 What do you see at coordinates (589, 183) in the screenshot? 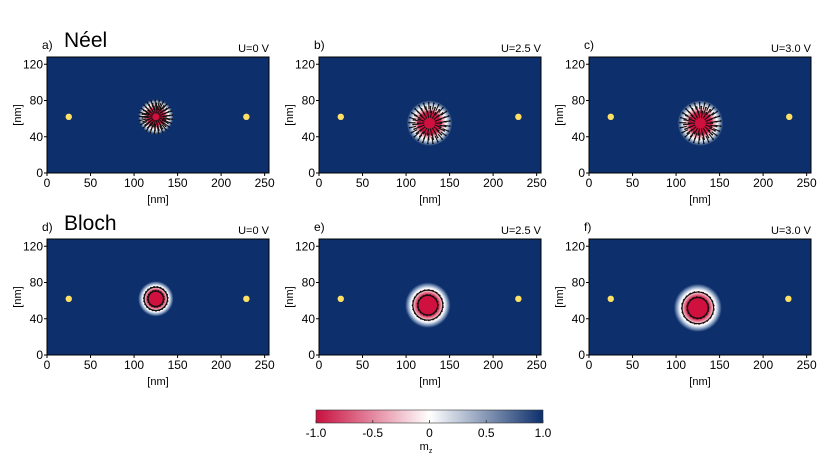
I see `x-tick-label: 0` at bounding box center [589, 183].